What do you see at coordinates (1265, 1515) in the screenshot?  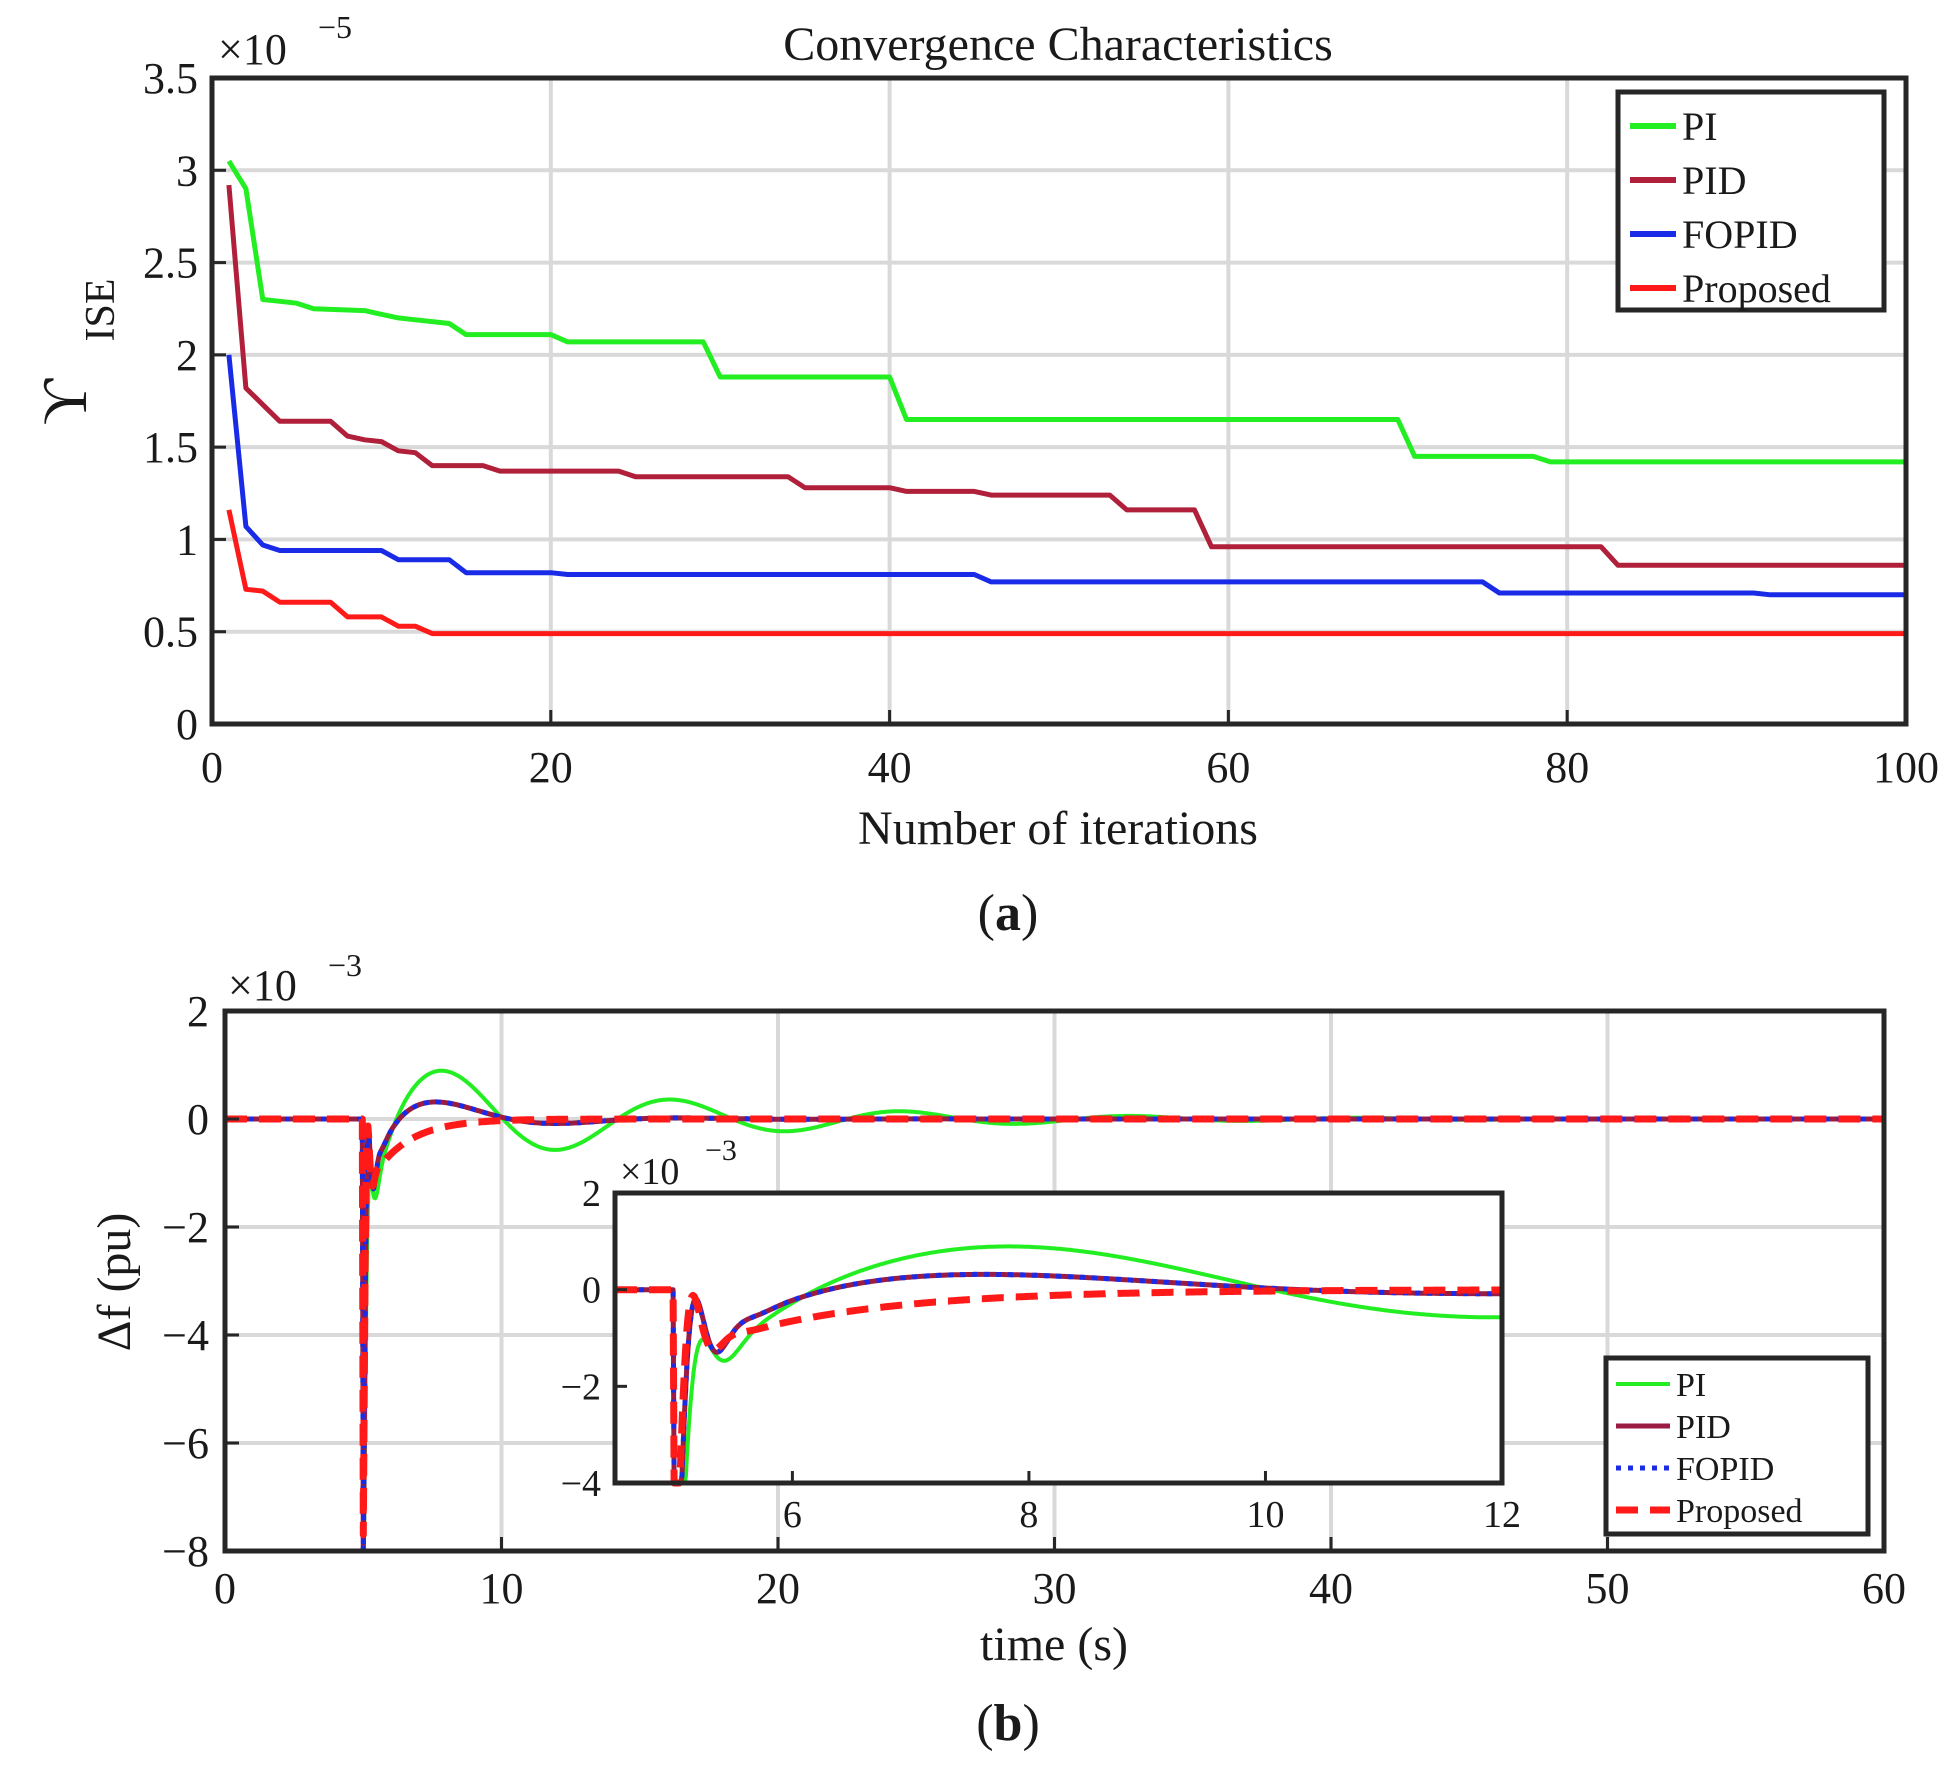 I see `x-tick-label-inset: 10` at bounding box center [1265, 1515].